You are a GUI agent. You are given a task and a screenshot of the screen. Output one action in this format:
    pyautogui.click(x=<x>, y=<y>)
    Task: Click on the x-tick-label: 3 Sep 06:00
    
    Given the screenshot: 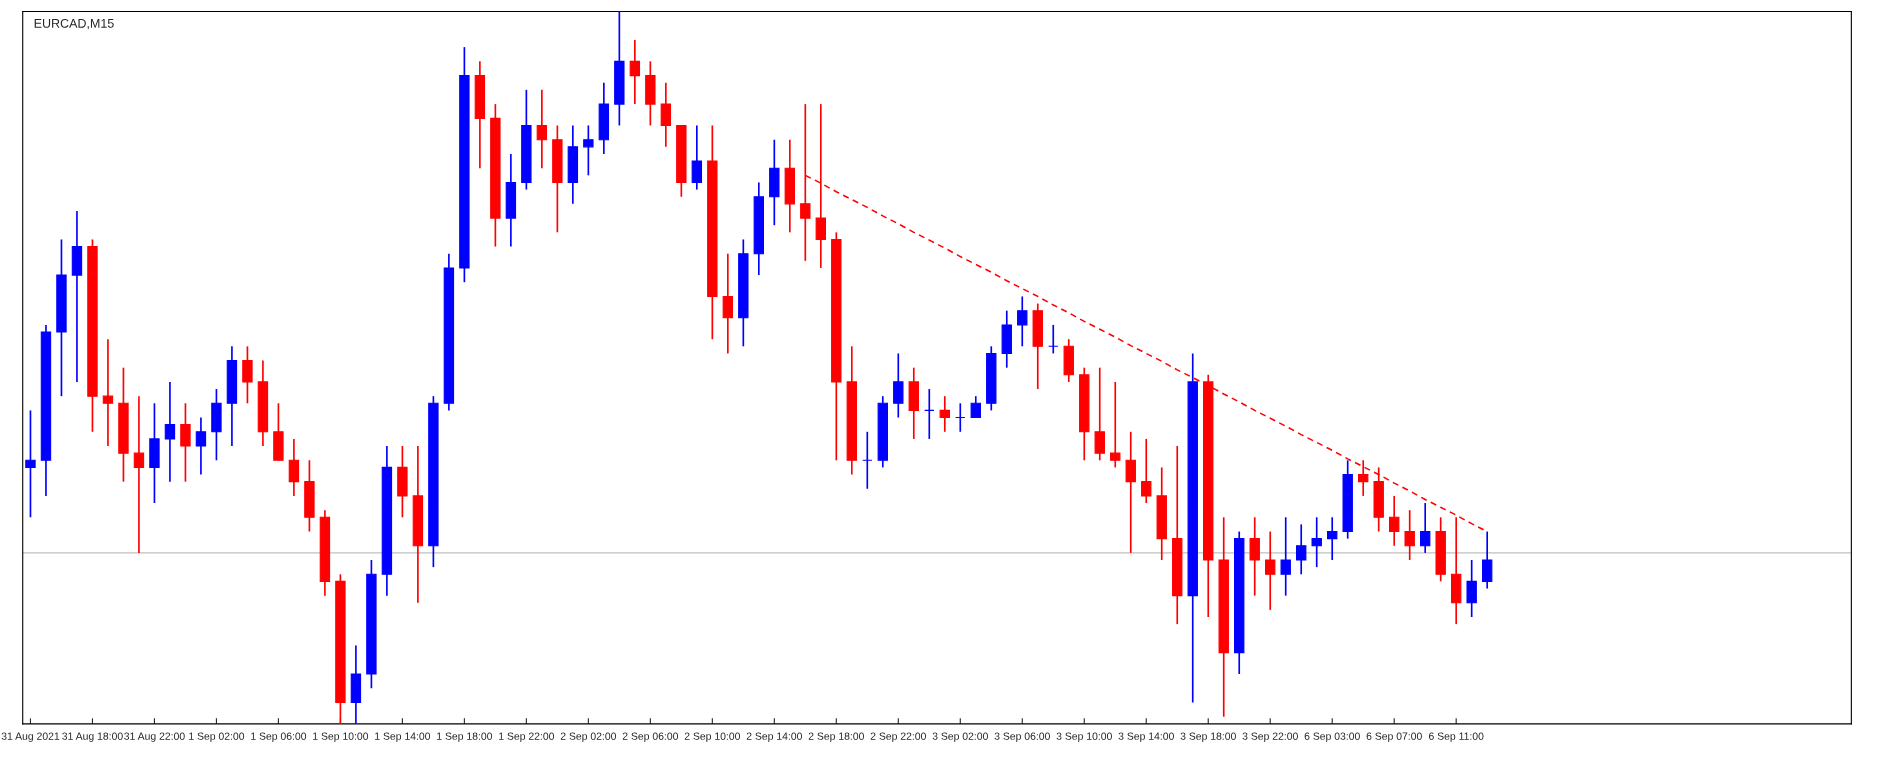 What is the action you would take?
    pyautogui.click(x=1022, y=737)
    